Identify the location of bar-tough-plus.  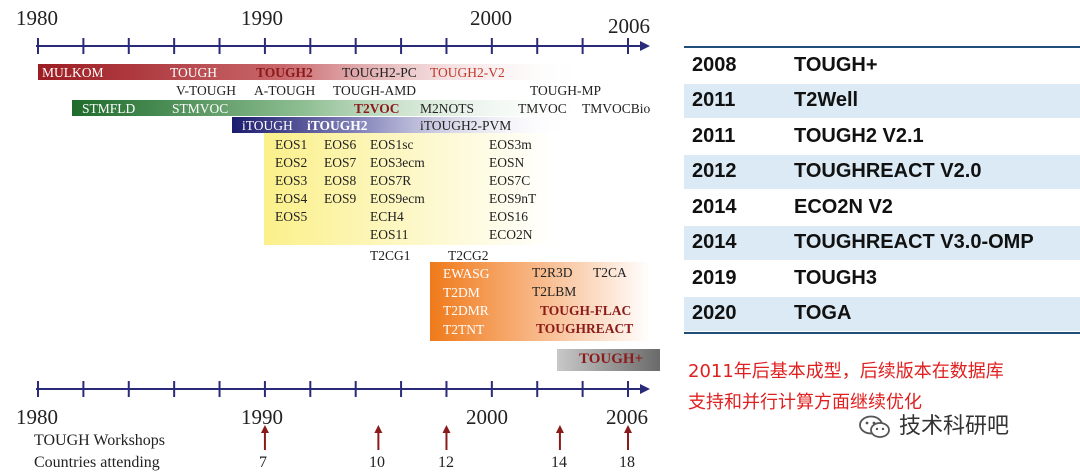
(608, 360).